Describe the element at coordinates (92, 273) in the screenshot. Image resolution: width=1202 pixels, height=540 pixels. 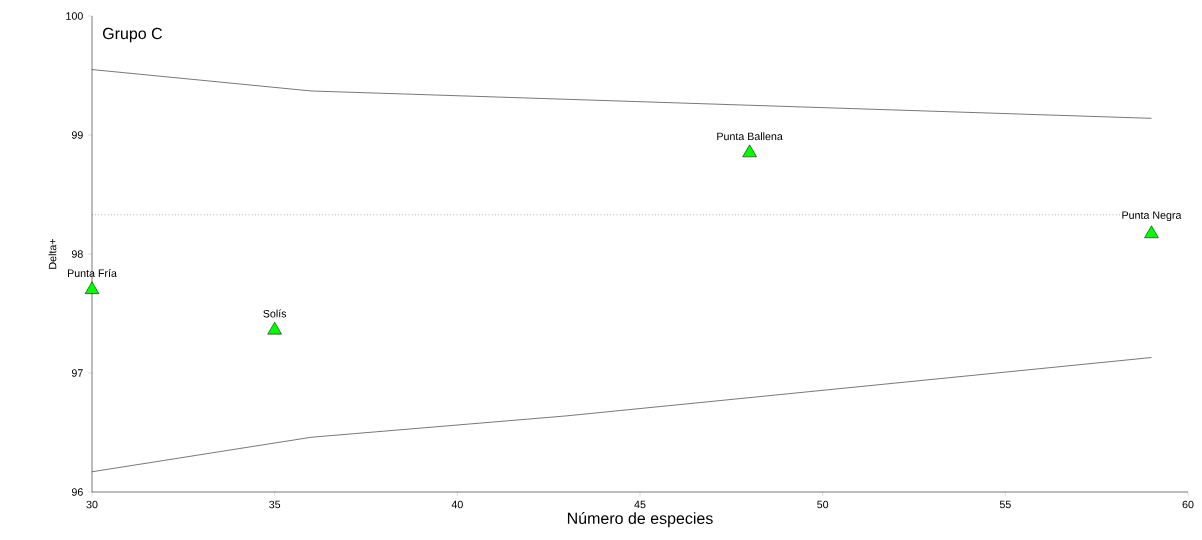
I see `annotation: Punta Fría` at that location.